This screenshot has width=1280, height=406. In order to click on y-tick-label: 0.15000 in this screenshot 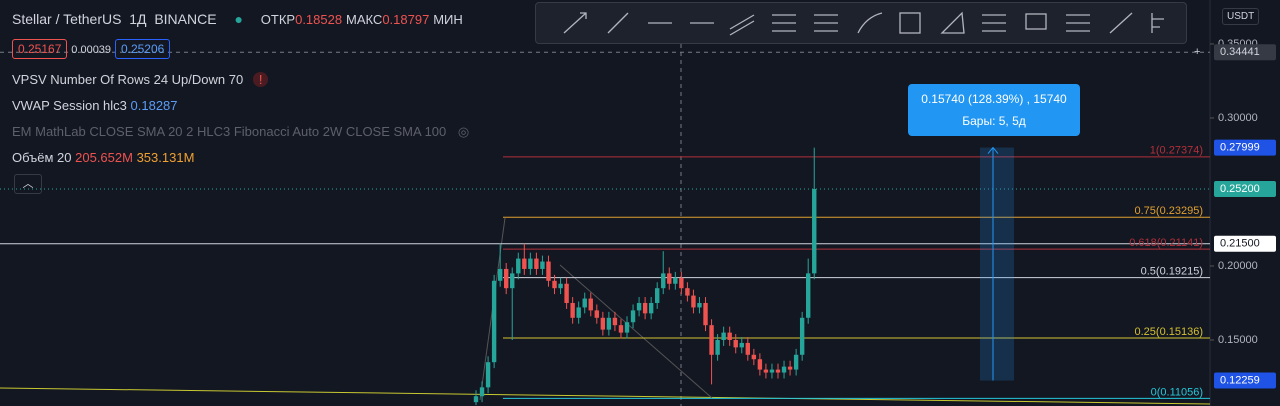, I will do `click(1238, 340)`.